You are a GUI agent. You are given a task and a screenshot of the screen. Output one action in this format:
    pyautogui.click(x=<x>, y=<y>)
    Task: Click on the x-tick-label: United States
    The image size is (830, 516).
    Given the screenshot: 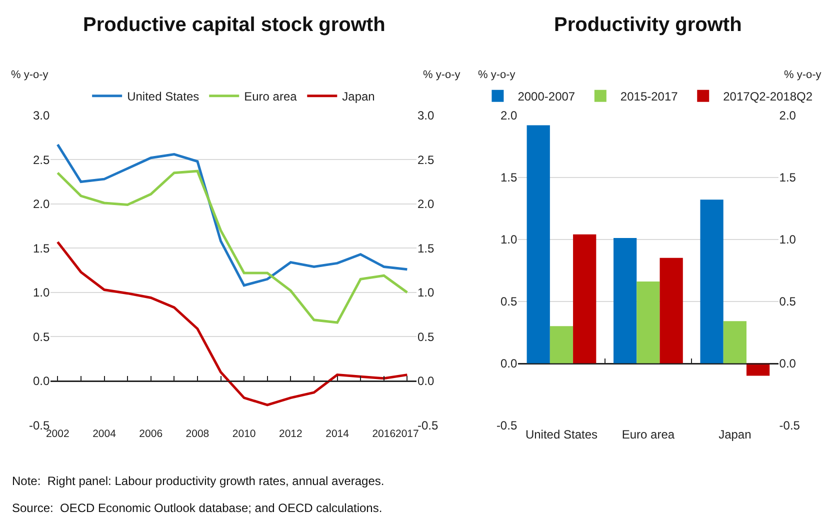 What is the action you would take?
    pyautogui.click(x=561, y=434)
    